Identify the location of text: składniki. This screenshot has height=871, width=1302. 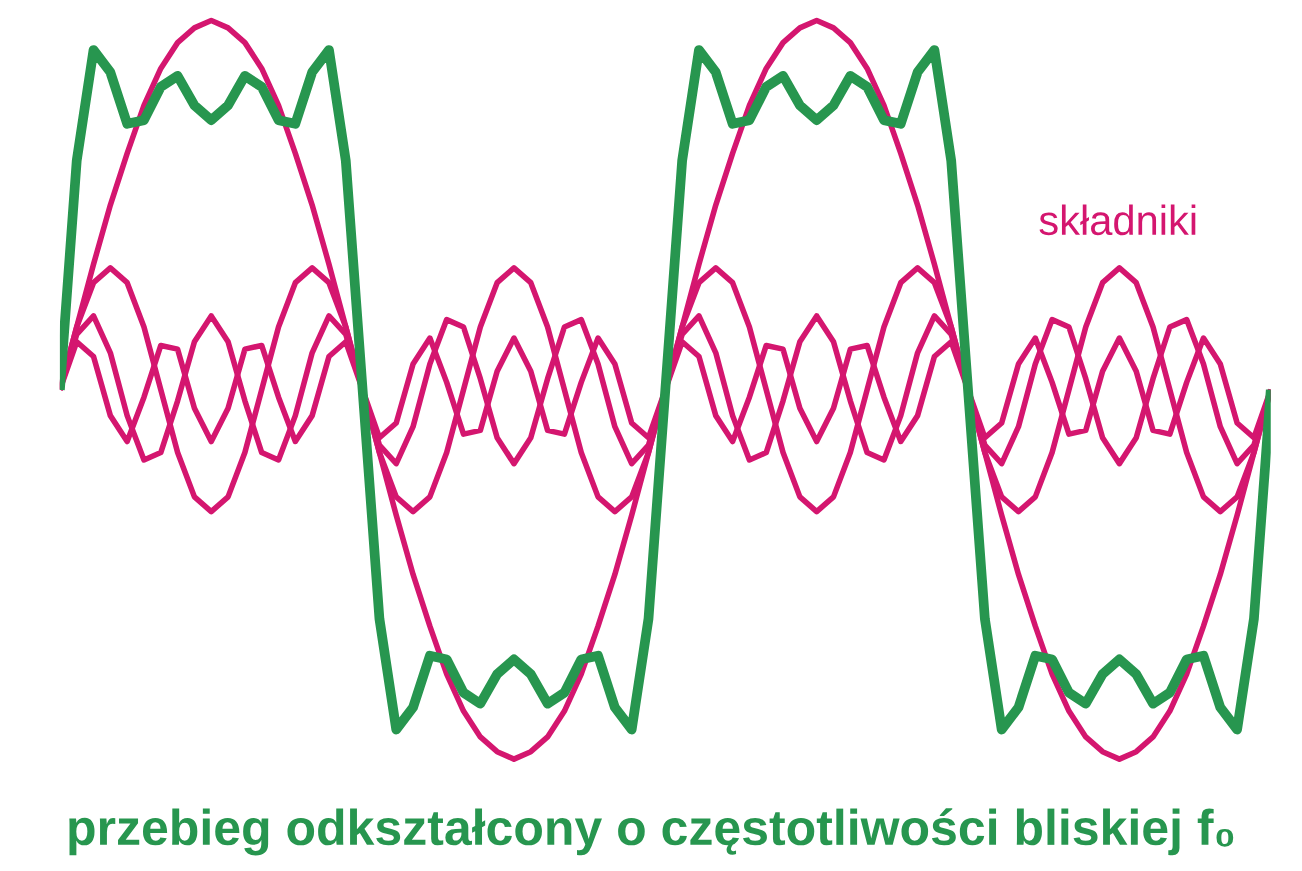
(1117, 220).